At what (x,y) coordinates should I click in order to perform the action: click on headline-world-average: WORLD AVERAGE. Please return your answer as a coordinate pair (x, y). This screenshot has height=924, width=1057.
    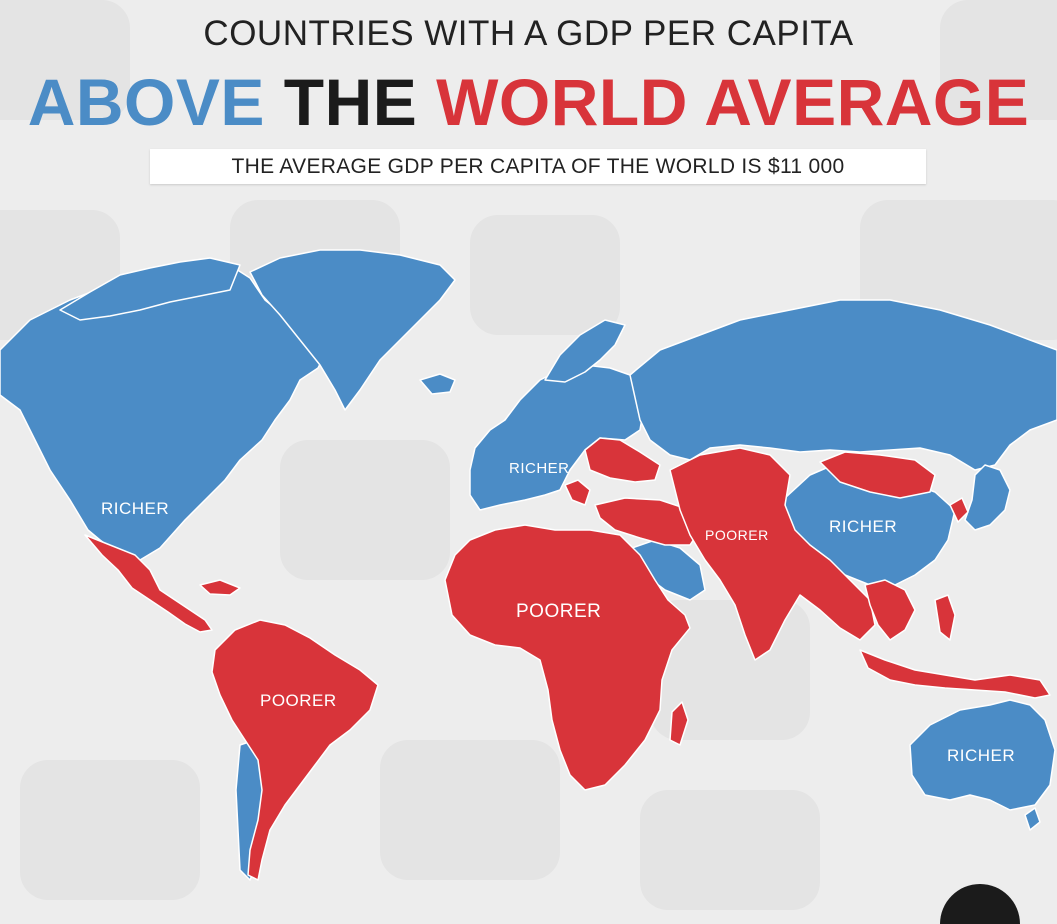
    Looking at the image, I should click on (733, 102).